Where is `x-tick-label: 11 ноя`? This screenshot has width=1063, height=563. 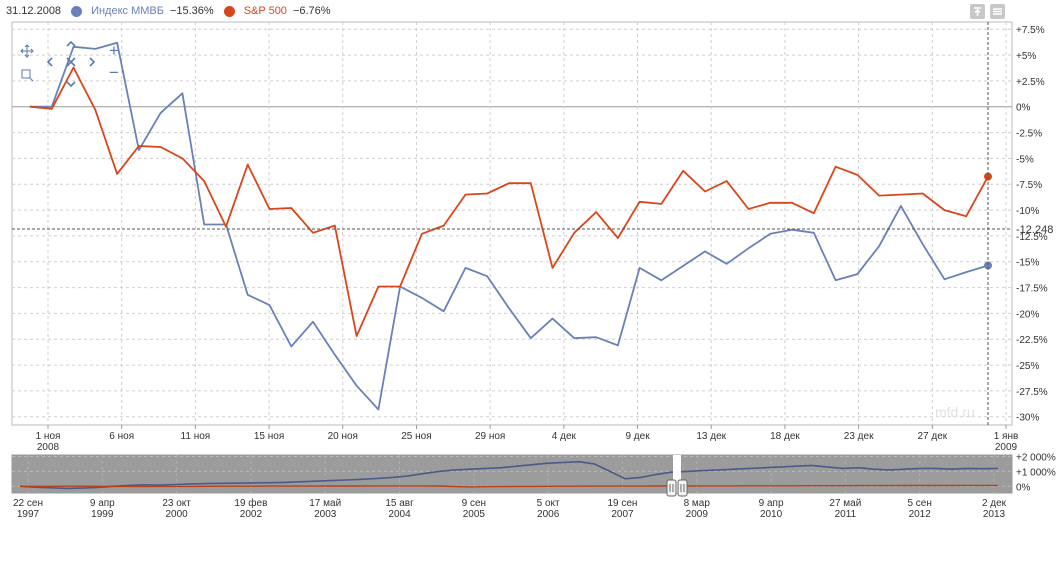 x-tick-label: 11 ноя is located at coordinates (196, 436).